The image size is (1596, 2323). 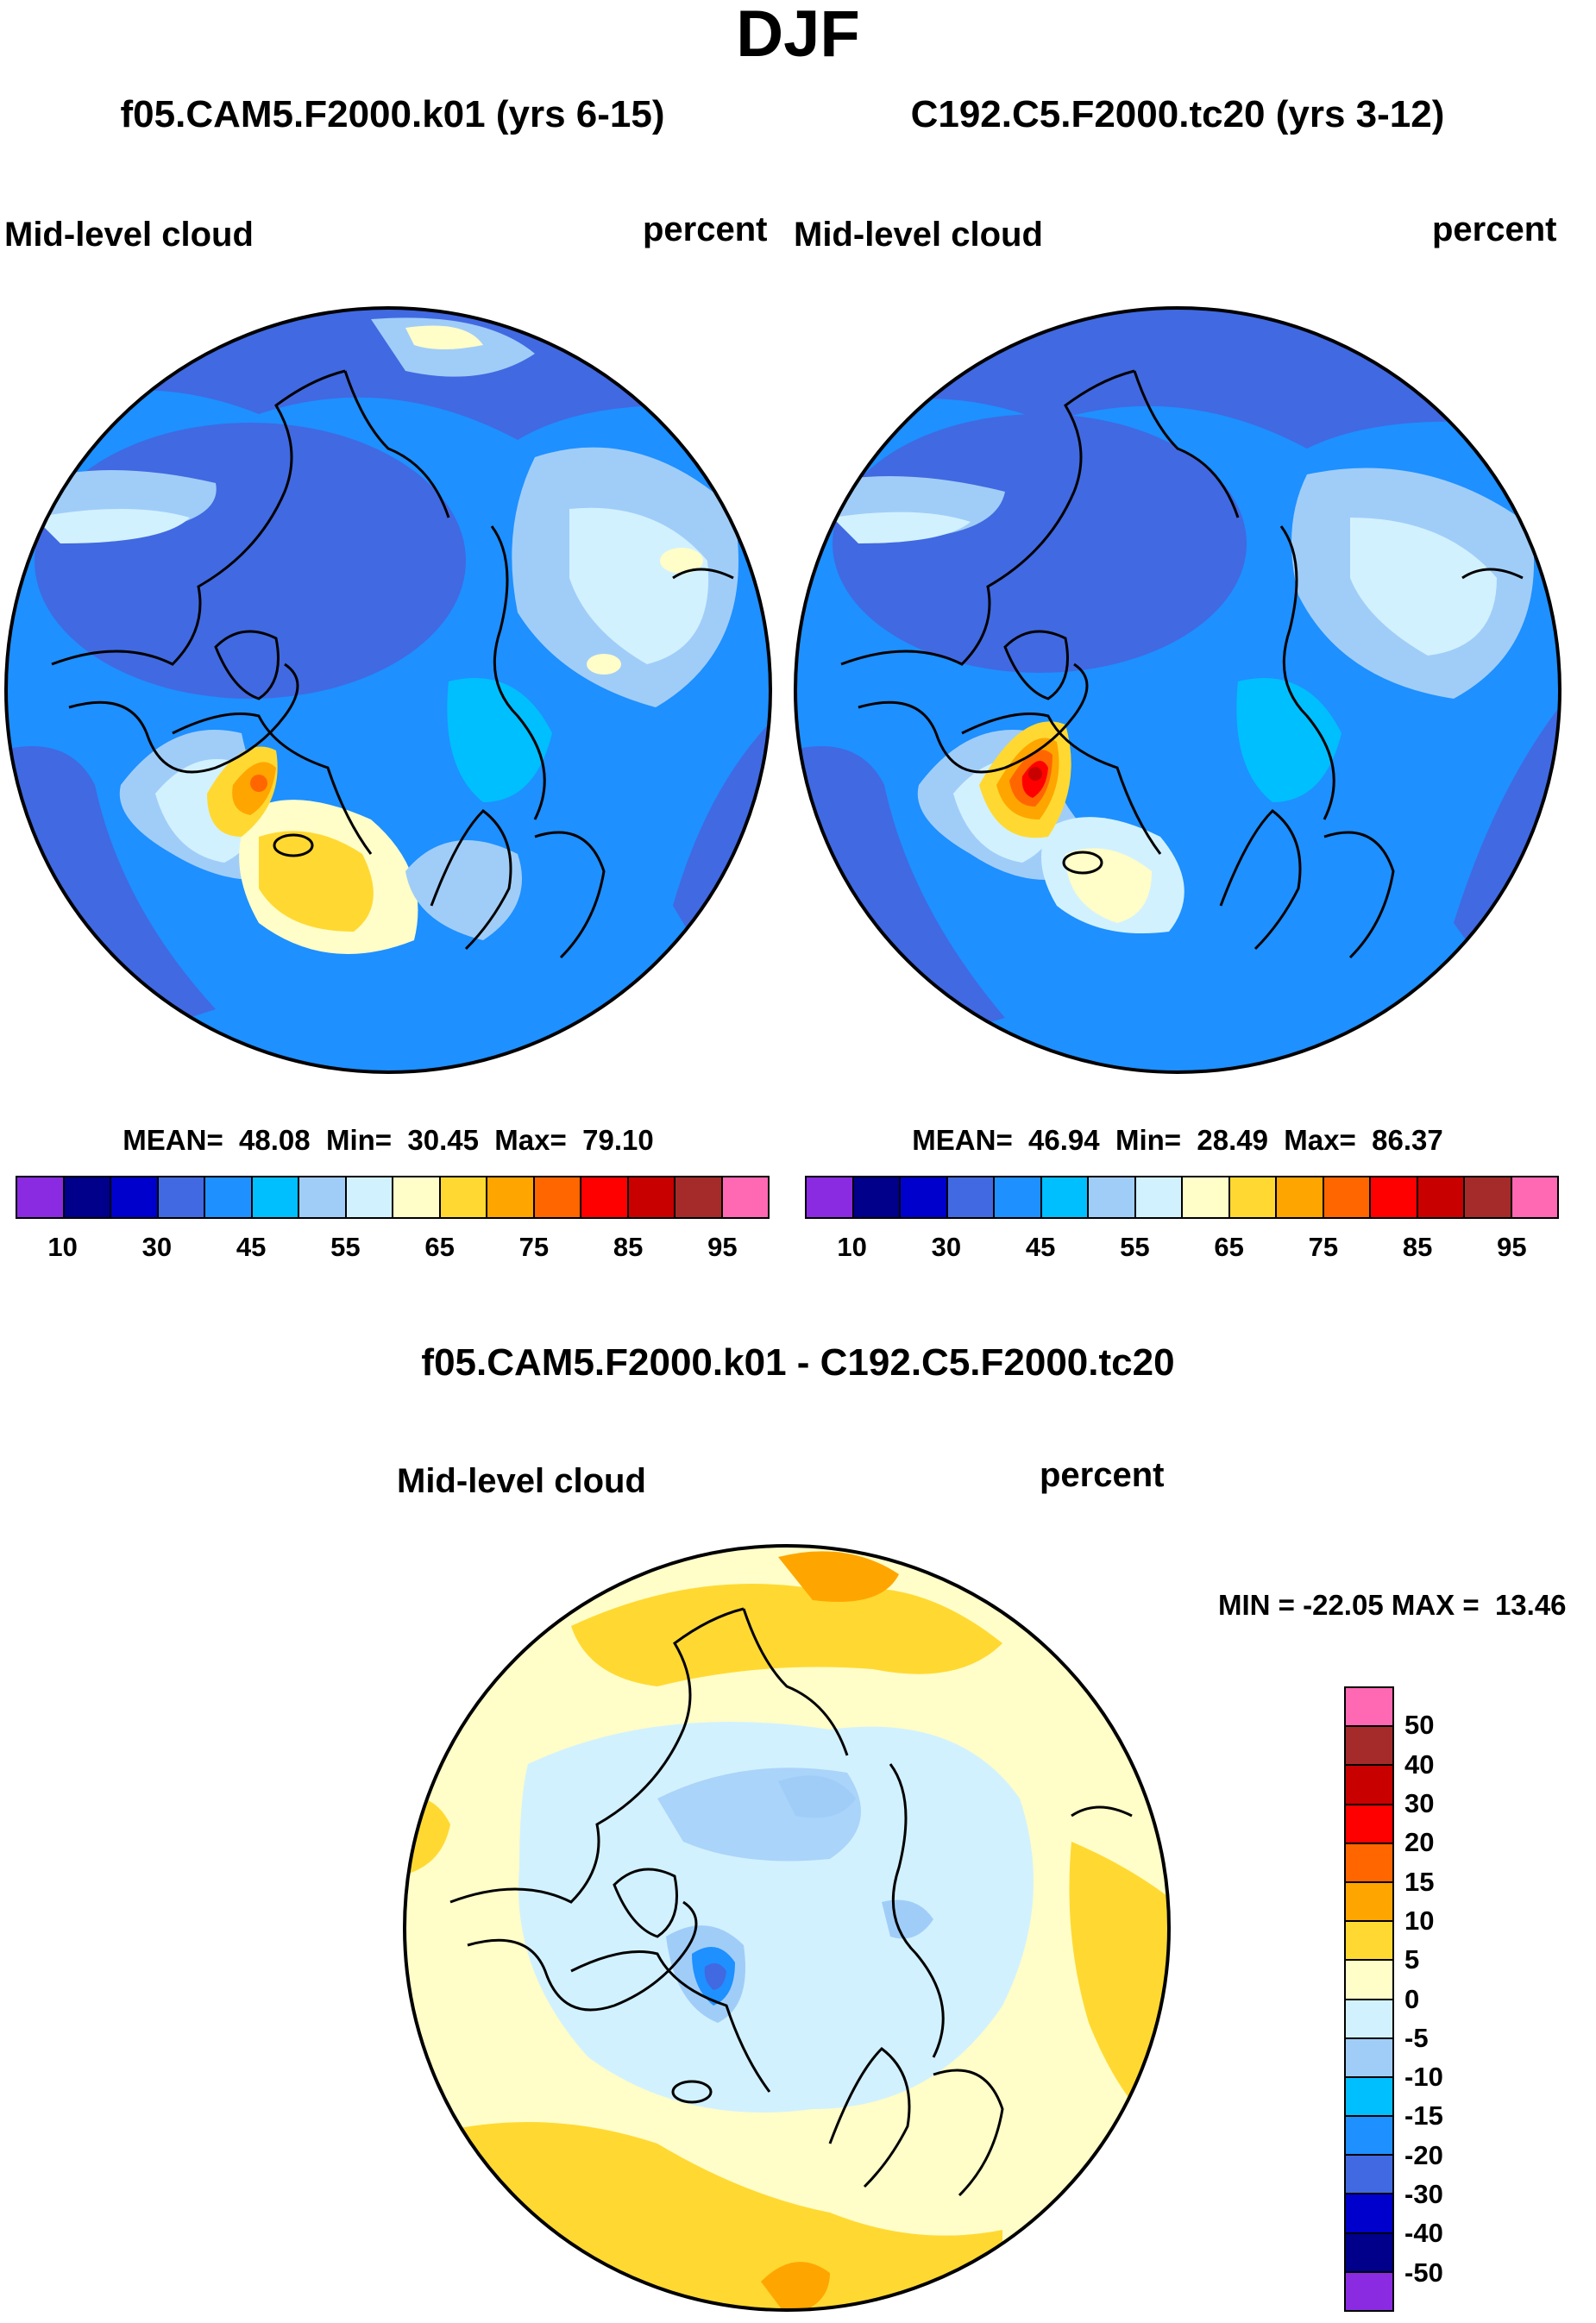 I want to click on panel2-stats: MEAN= 46.94 Min= 28.49 Max= 86.37, so click(x=1177, y=1140).